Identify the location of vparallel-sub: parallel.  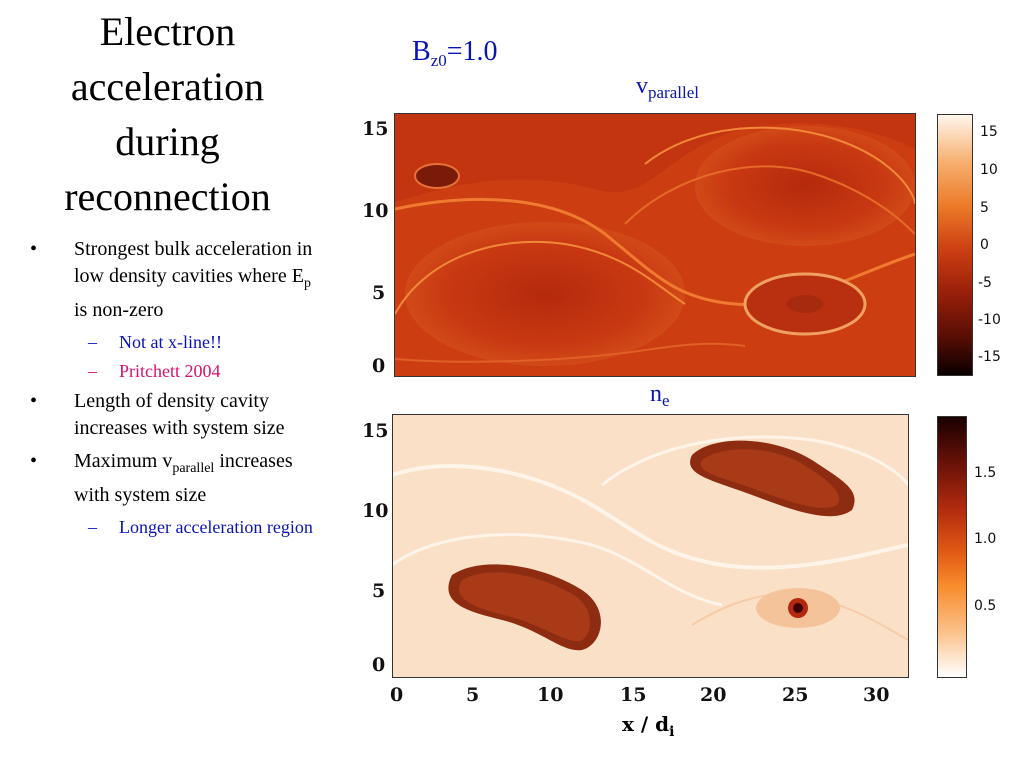
(673, 92).